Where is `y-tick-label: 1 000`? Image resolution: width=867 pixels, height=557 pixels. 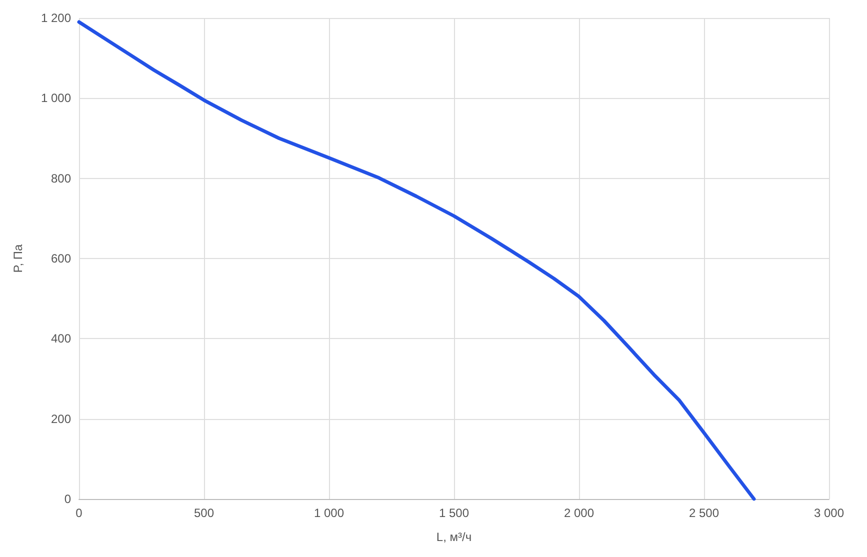
y-tick-label: 1 000 is located at coordinates (56, 98).